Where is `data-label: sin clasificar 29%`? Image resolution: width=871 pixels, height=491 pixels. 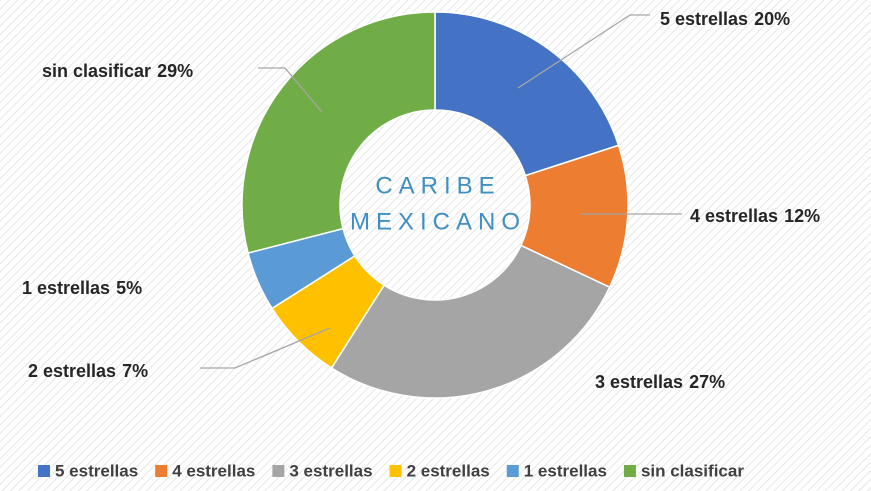 data-label: sin clasificar 29% is located at coordinates (117, 71).